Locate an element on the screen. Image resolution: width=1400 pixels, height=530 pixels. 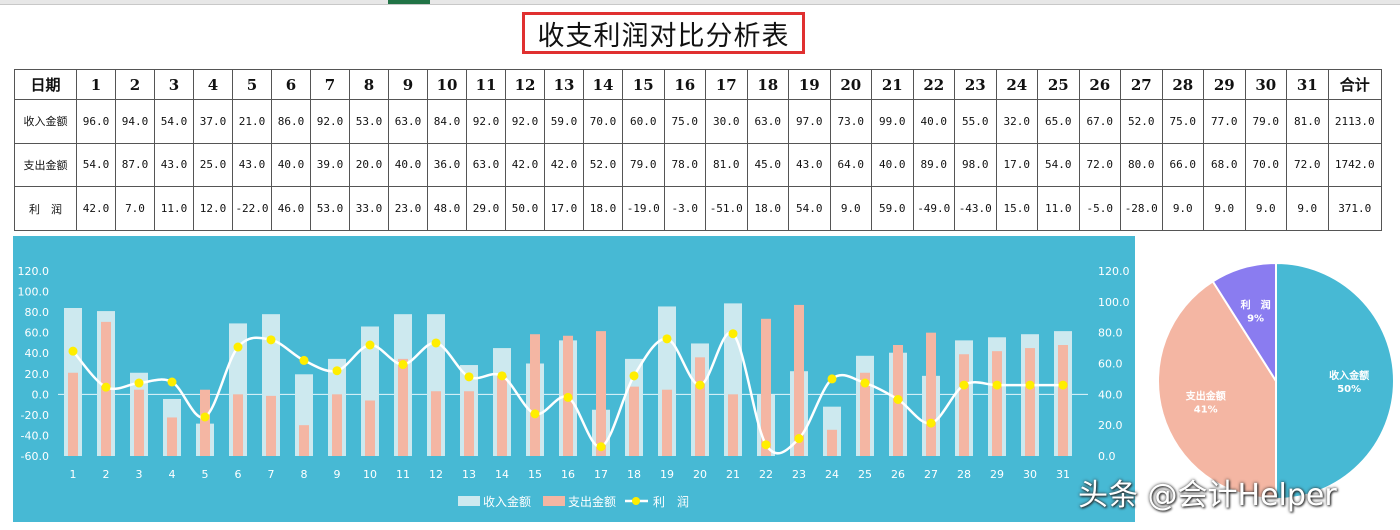
day-header-cell: 20 is located at coordinates (850, 84).